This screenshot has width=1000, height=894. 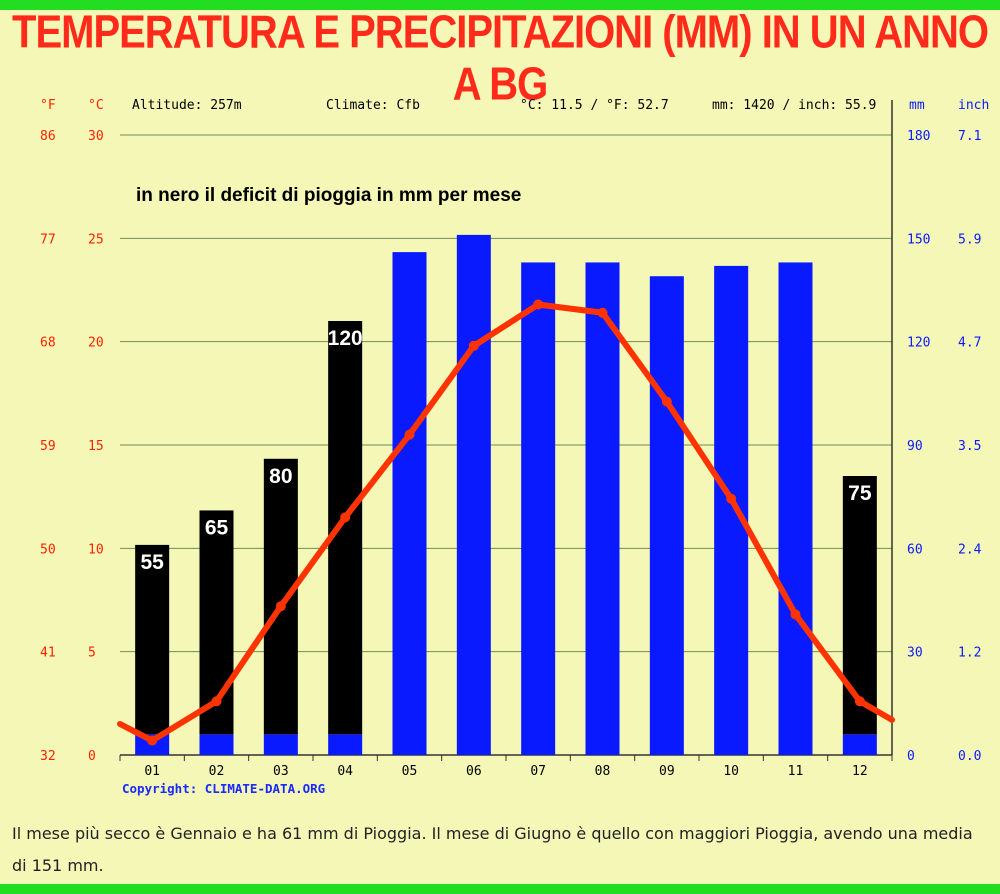 I want to click on tick-label-inch: 0.0, so click(x=969, y=756).